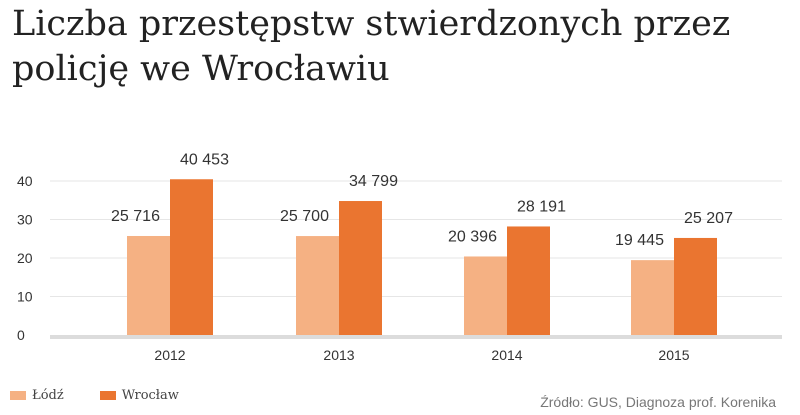 This screenshot has width=800, height=415. Describe the element at coordinates (373, 181) in the screenshot. I see `data-label: 34 799` at that location.